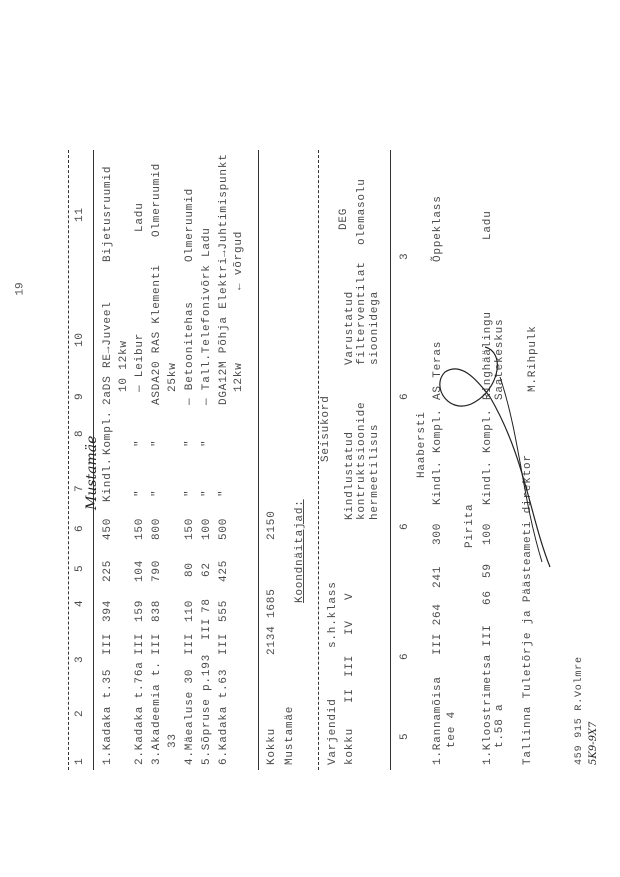 This screenshot has width=620, height=877. What do you see at coordinates (80, 713) in the screenshot?
I see `col-2: 2` at bounding box center [80, 713].